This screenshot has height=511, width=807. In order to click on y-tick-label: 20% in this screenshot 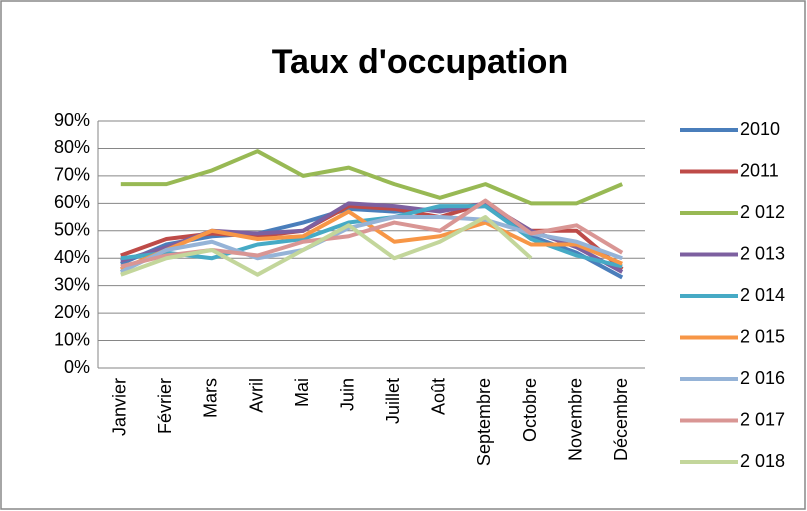, I will do `click(72, 312)`.